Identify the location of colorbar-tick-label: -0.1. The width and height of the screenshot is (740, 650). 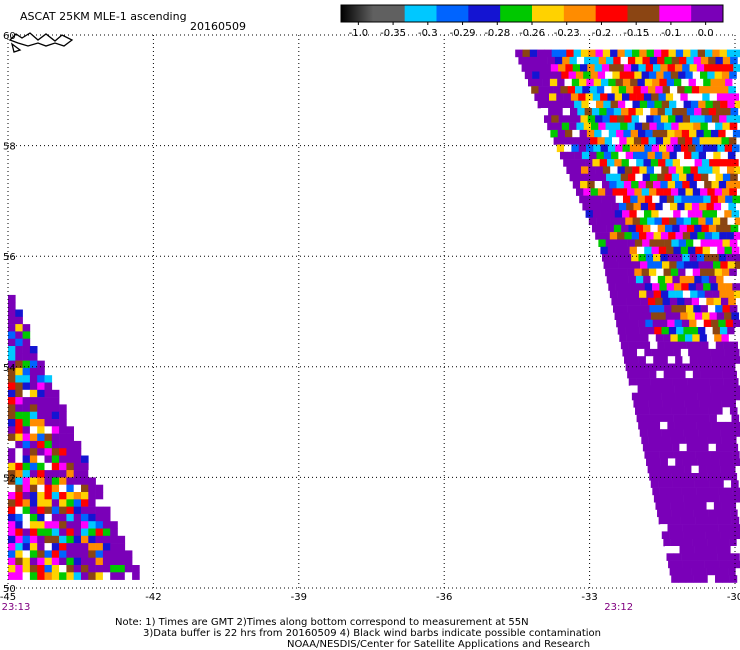
(671, 33).